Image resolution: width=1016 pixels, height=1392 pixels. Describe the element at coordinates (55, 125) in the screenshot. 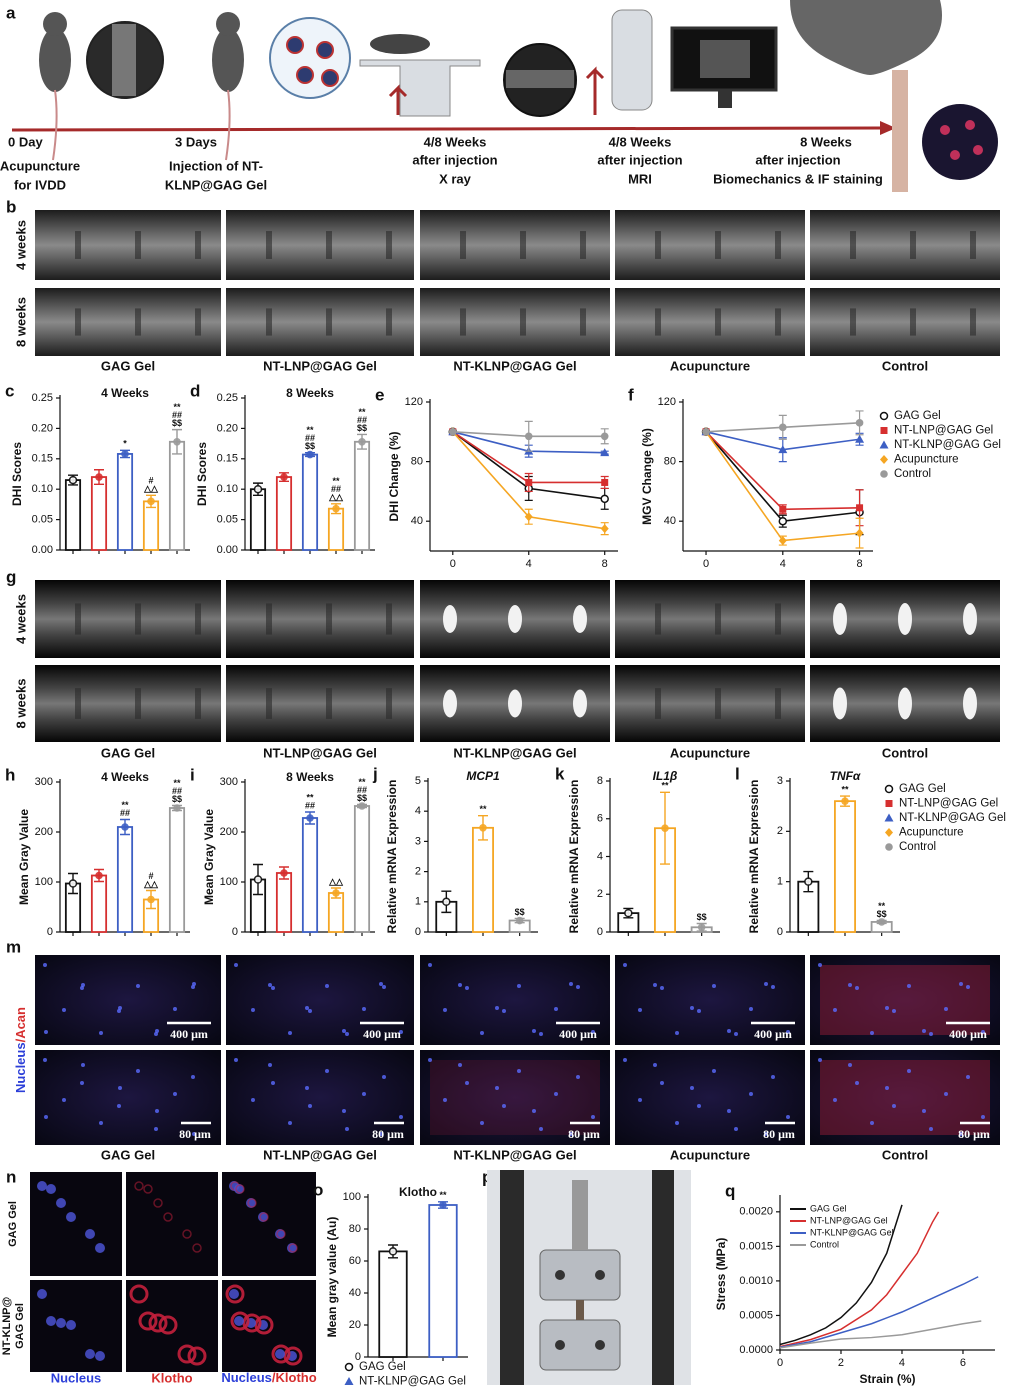

I see `mouse-tail` at that location.